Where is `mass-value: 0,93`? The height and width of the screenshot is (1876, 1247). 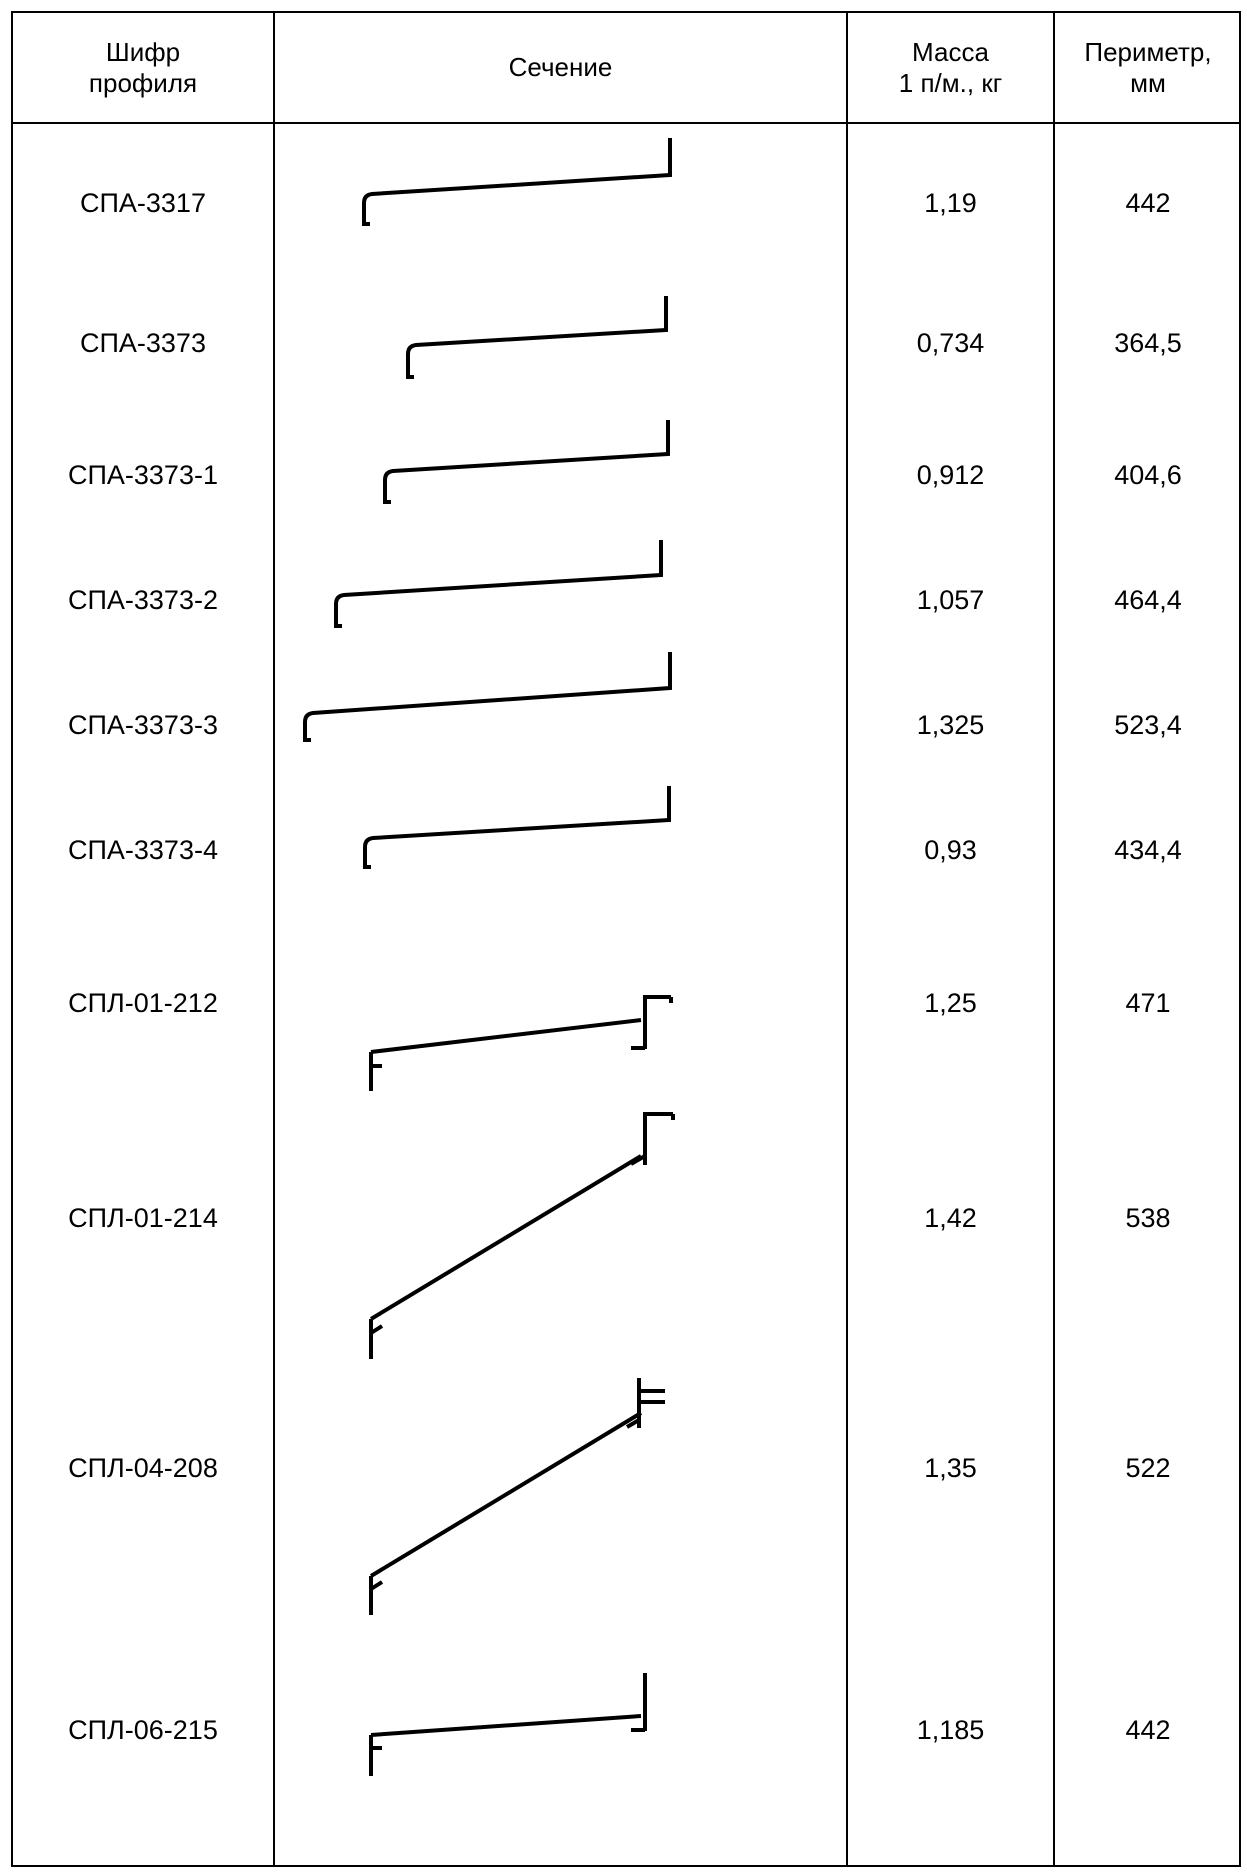
mass-value: 0,93 is located at coordinates (950, 850).